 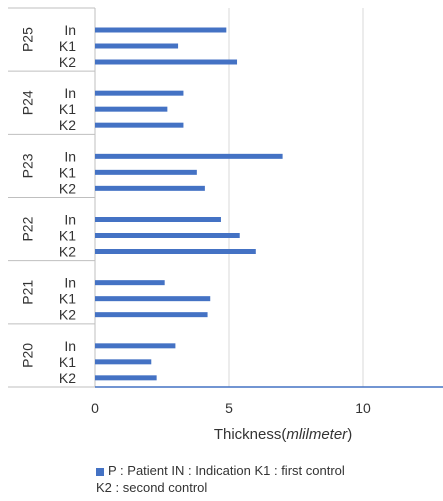 What do you see at coordinates (146, 172) in the screenshot?
I see `bar-p23-k1` at bounding box center [146, 172].